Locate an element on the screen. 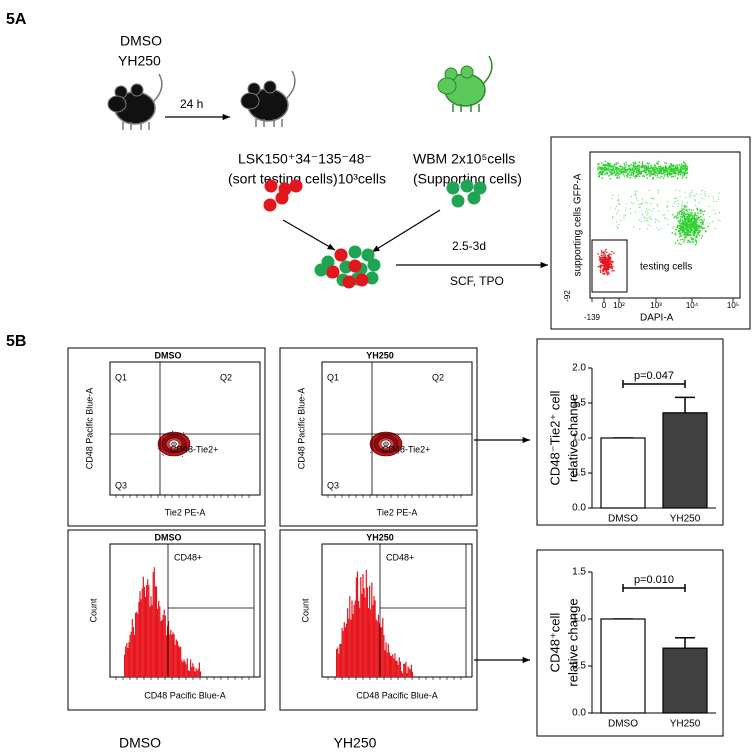 This screenshot has width=753, height=754. mouse-head is located at coordinates (447, 86).